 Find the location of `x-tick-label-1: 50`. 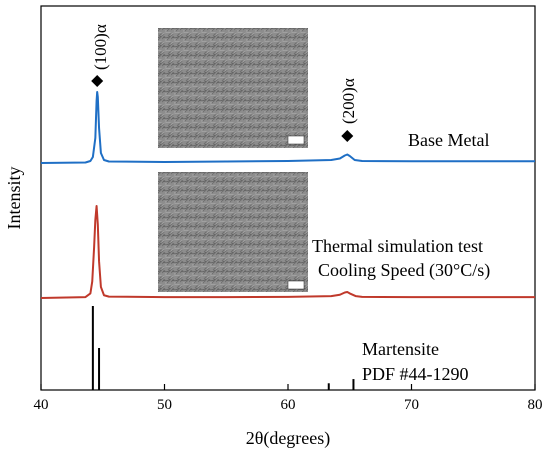

x-tick-label-1: 50 is located at coordinates (164, 405).